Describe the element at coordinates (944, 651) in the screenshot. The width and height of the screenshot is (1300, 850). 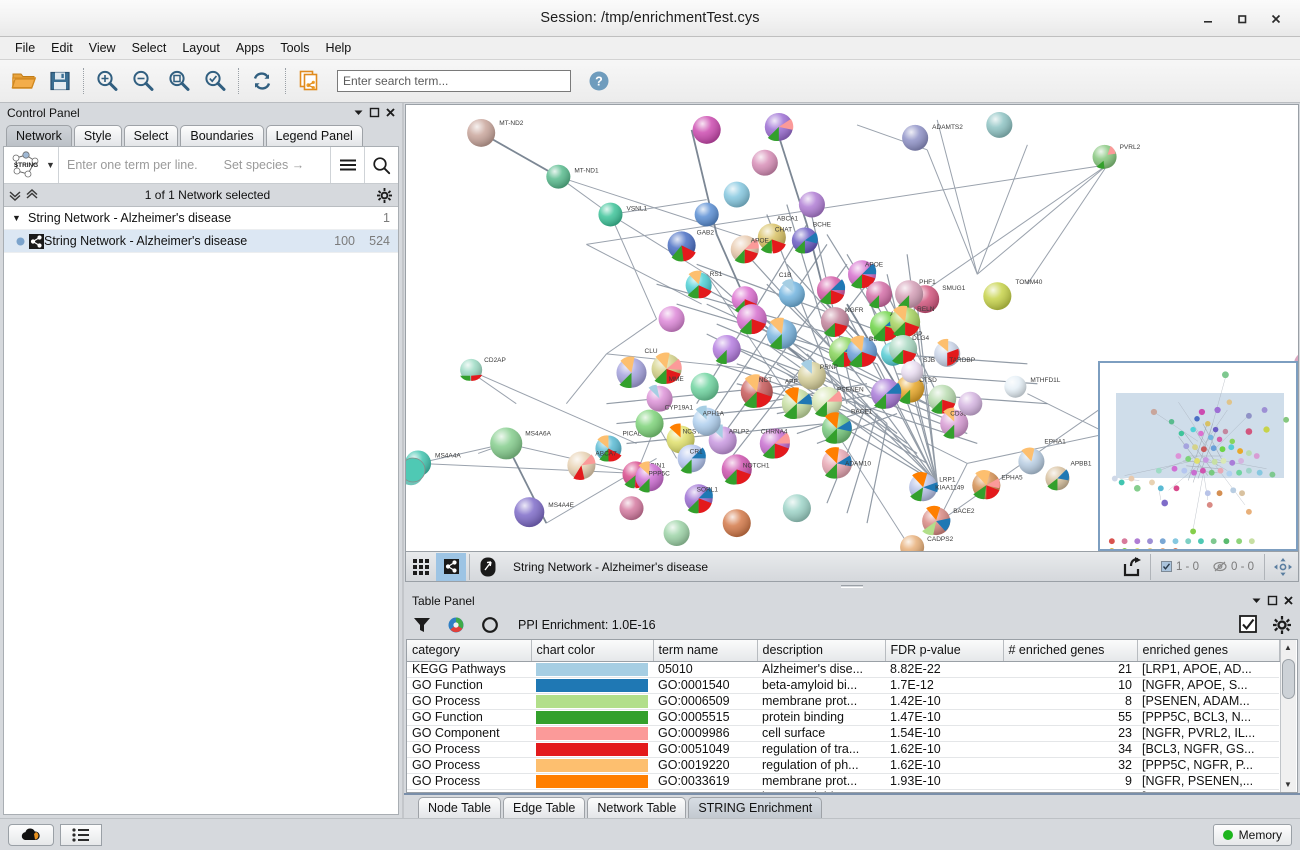
I see `column-header-fdr-p-value: FDR p-value` at that location.